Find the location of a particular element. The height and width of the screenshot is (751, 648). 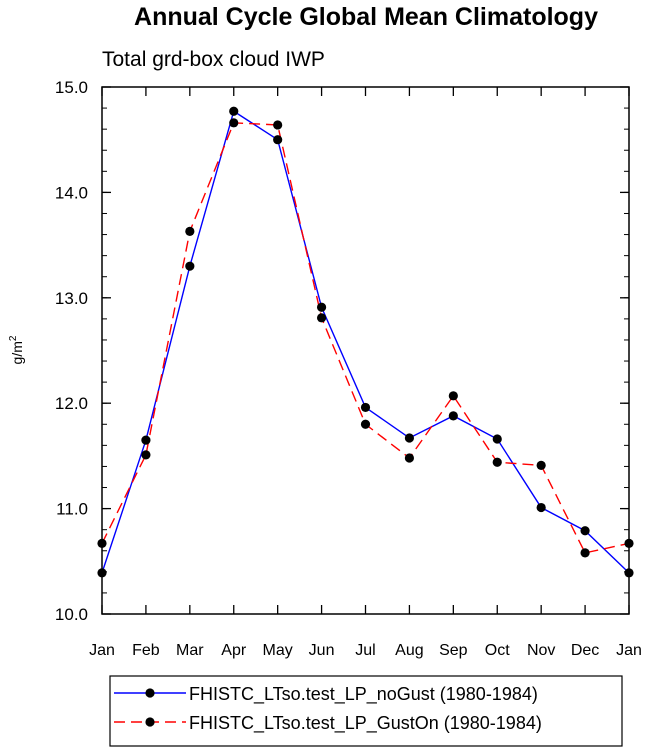

x-tick-label: Nov is located at coordinates (541, 650).